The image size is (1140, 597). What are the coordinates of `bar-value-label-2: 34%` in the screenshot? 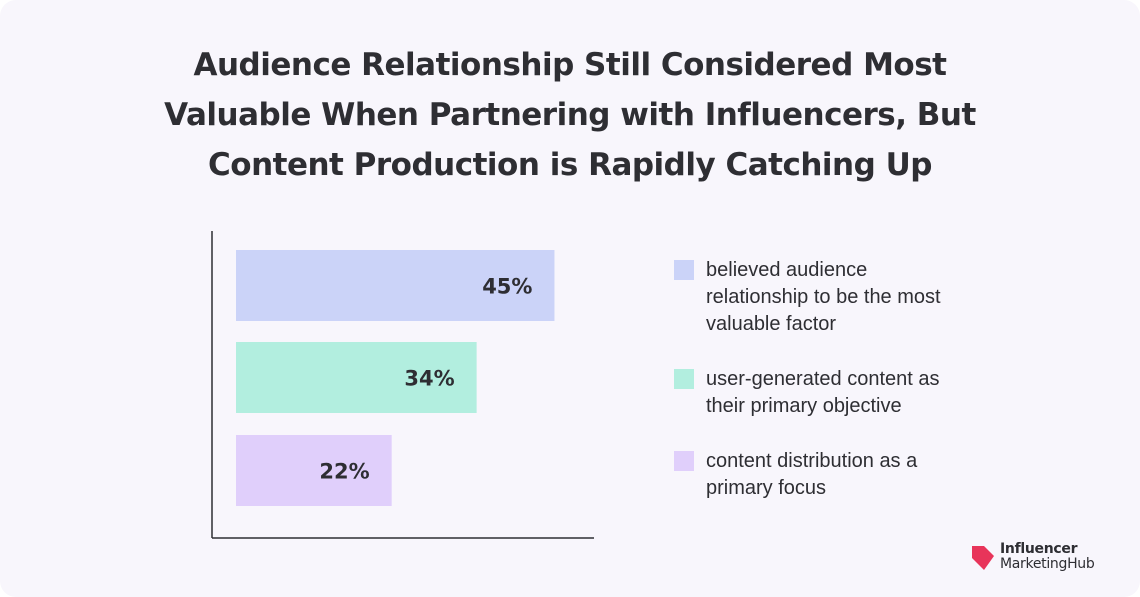 It's located at (429, 379).